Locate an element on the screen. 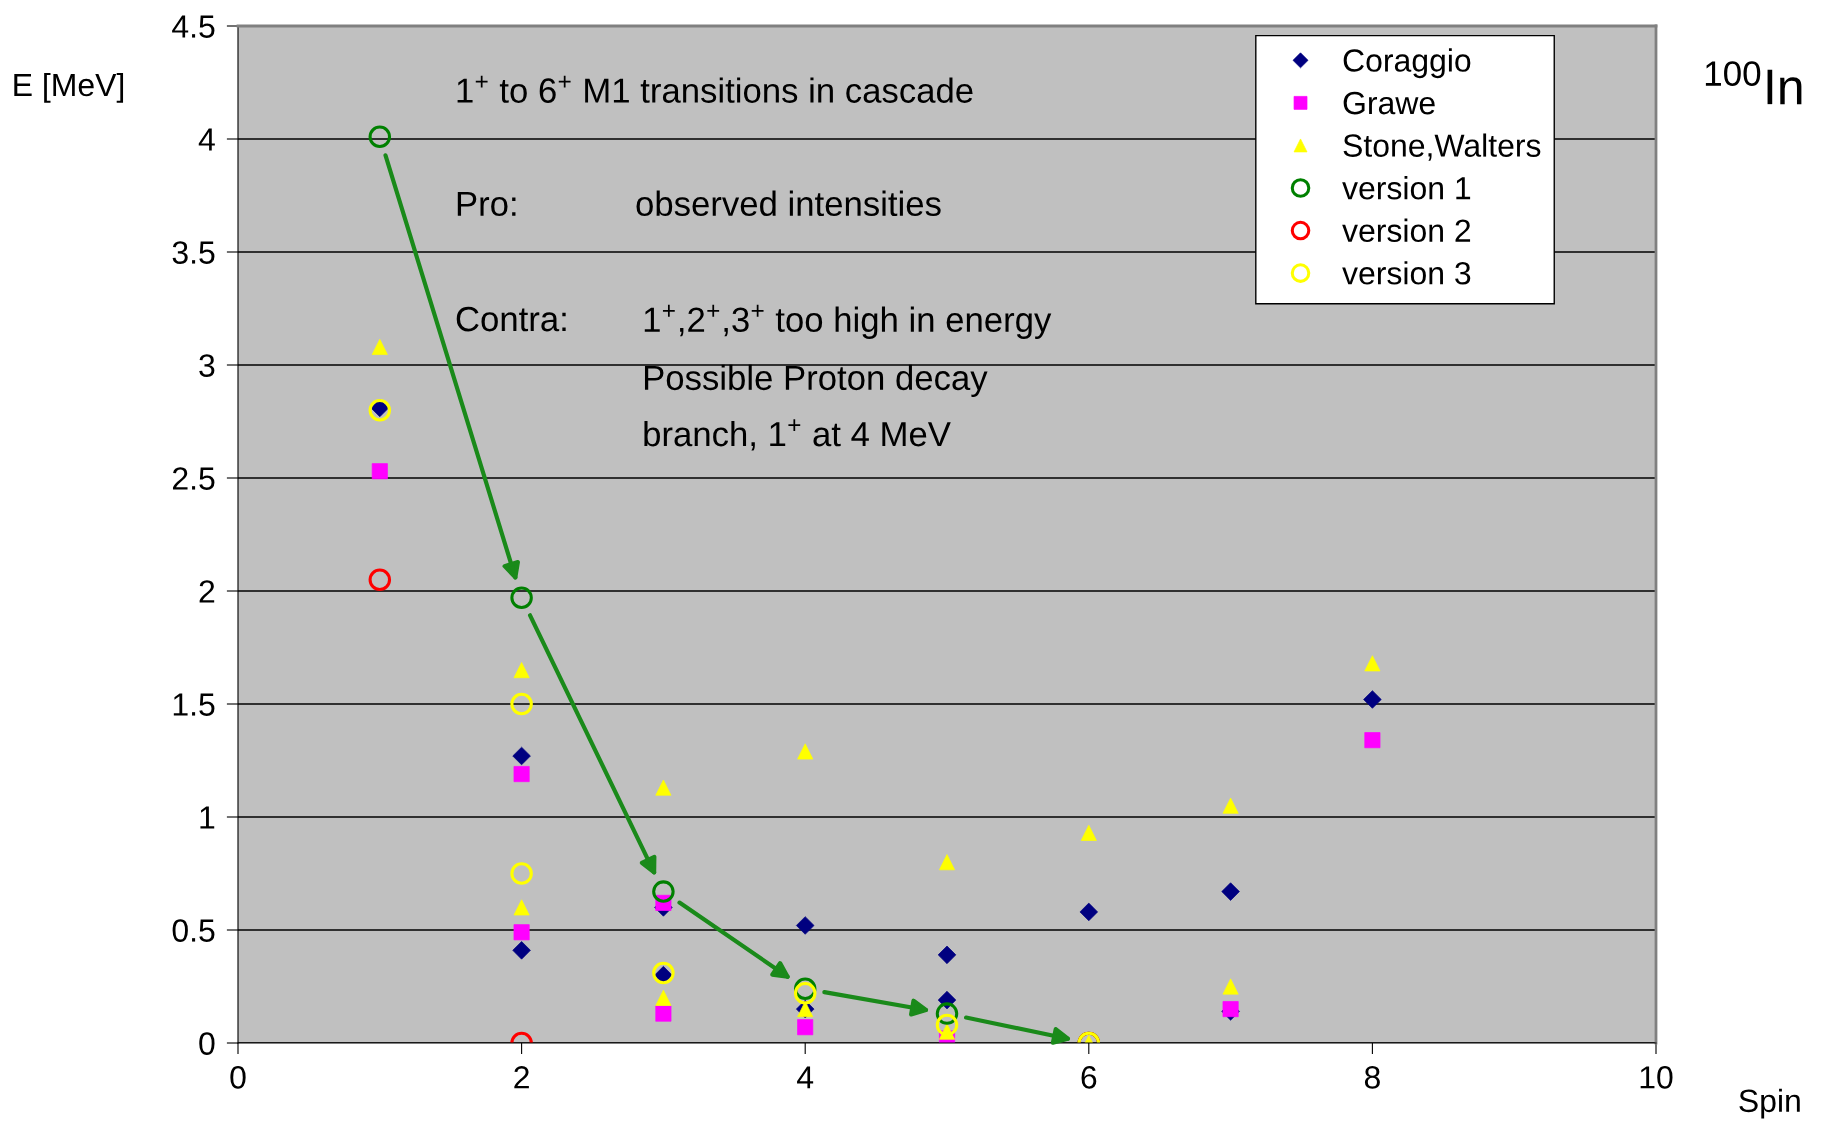 The image size is (1835, 1127). y-tick-label: 4.5 is located at coordinates (193, 26).